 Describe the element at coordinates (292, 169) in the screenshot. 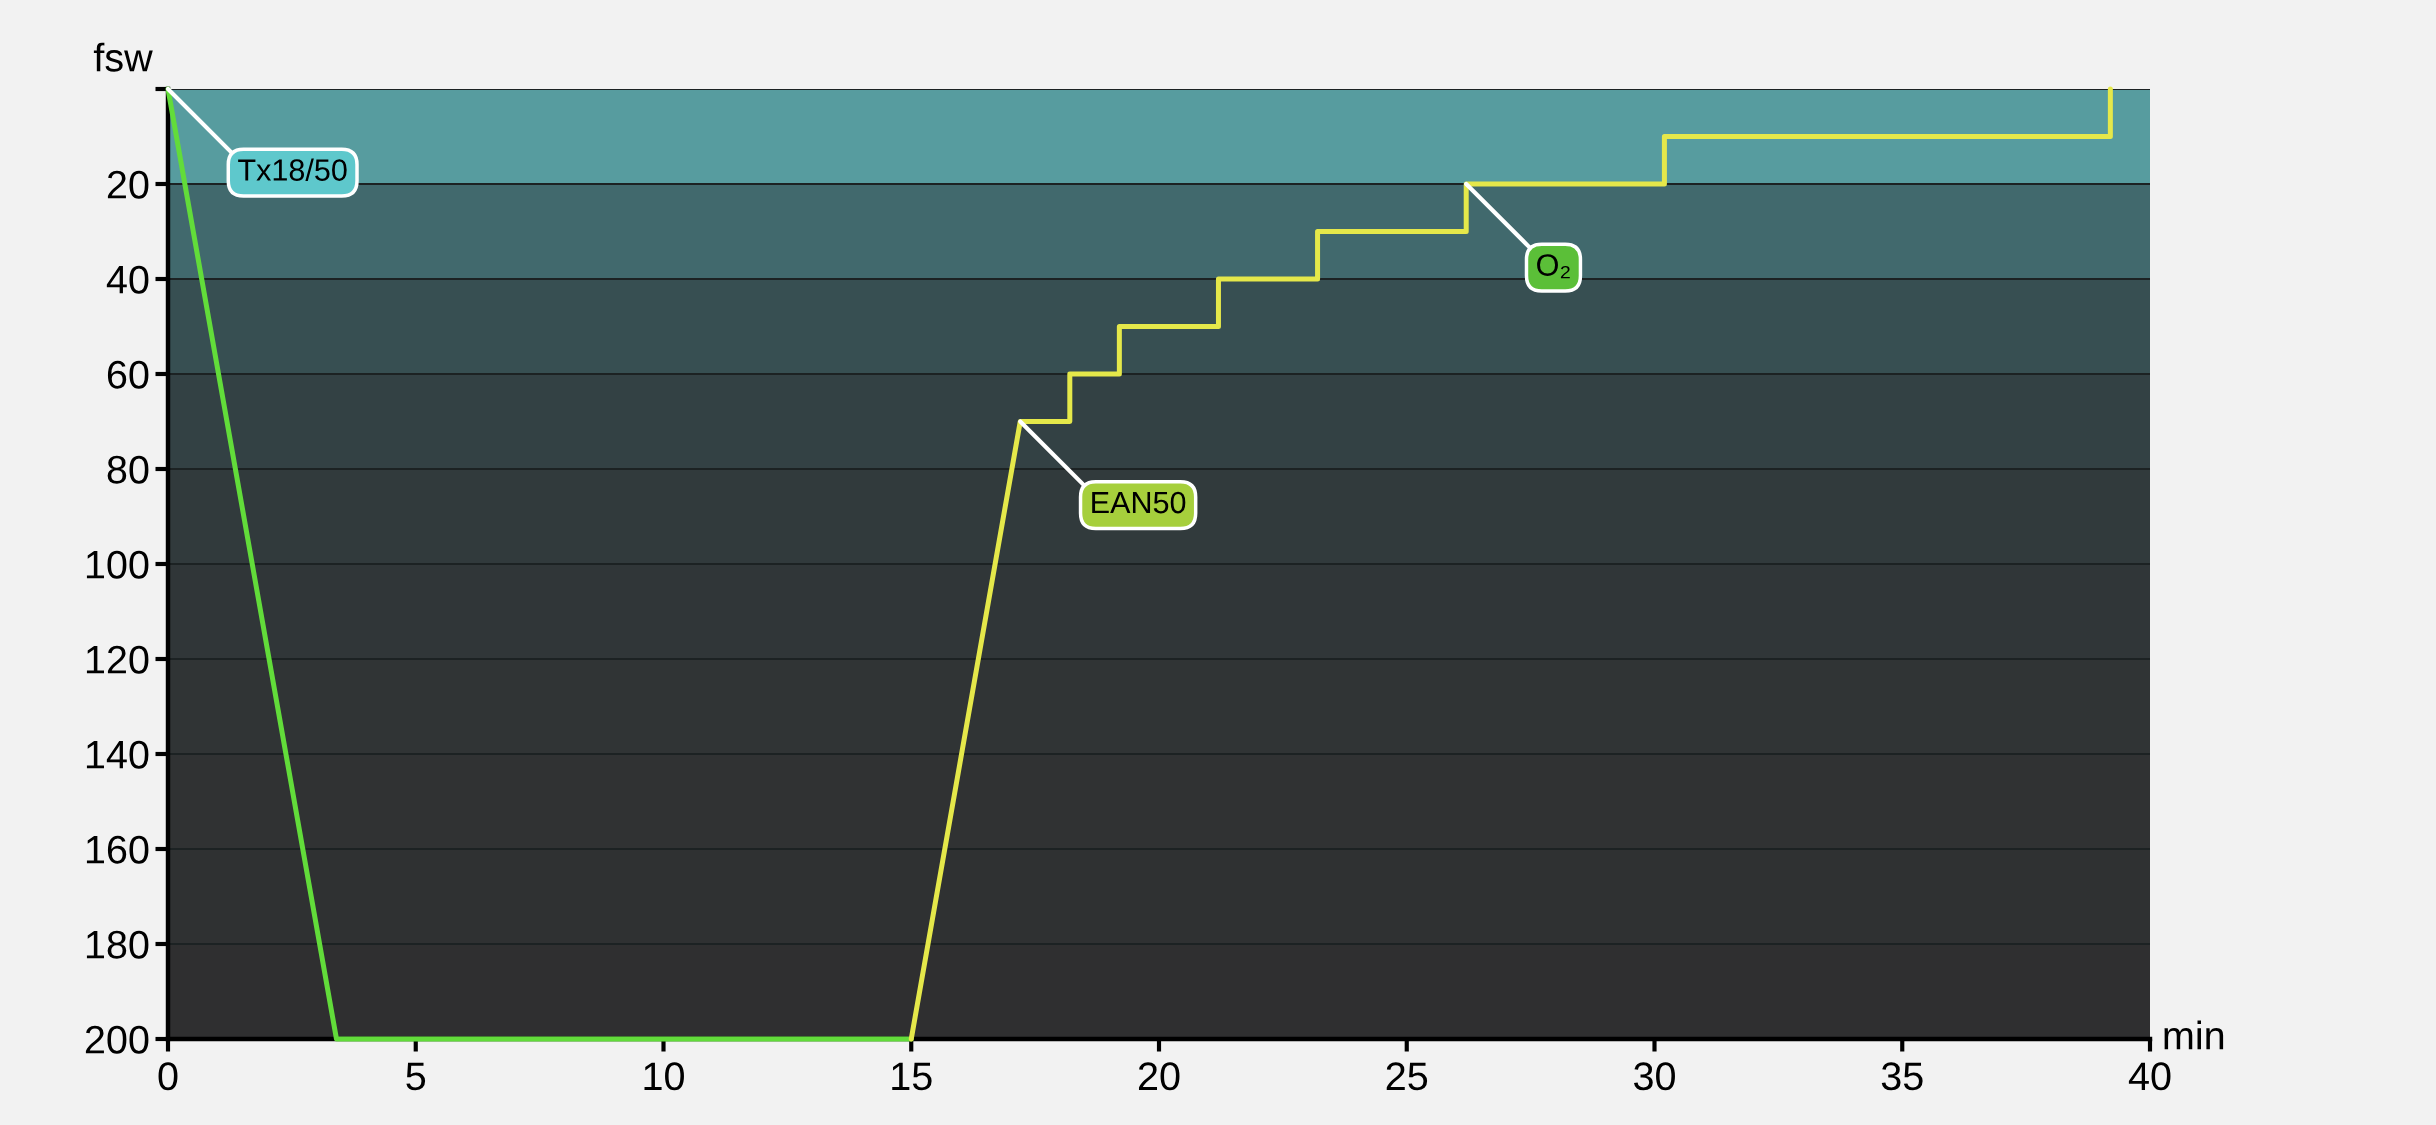

I see `annotation: Tx18/50` at that location.